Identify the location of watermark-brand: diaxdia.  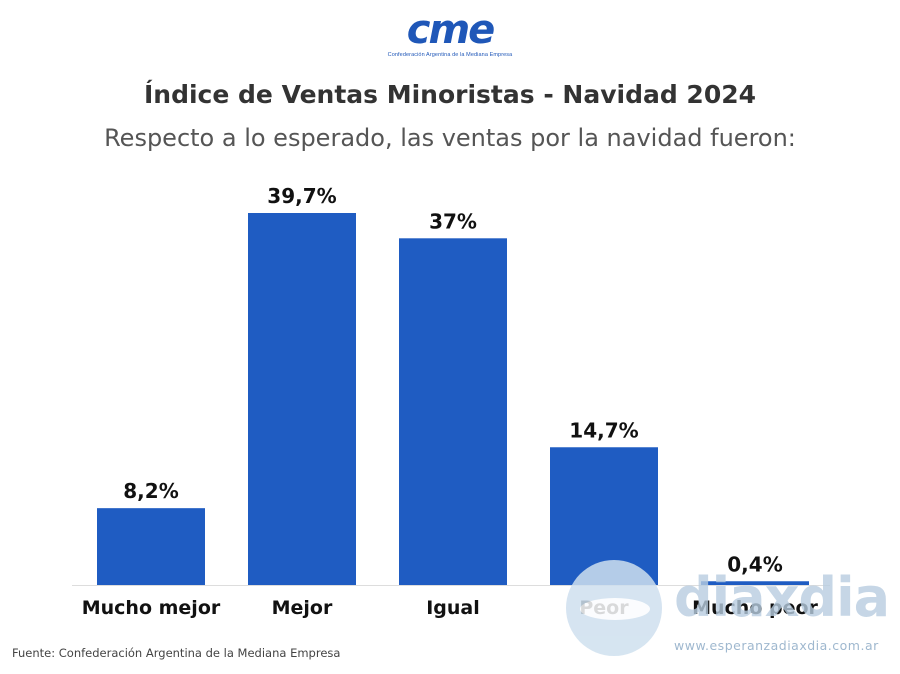
(782, 597).